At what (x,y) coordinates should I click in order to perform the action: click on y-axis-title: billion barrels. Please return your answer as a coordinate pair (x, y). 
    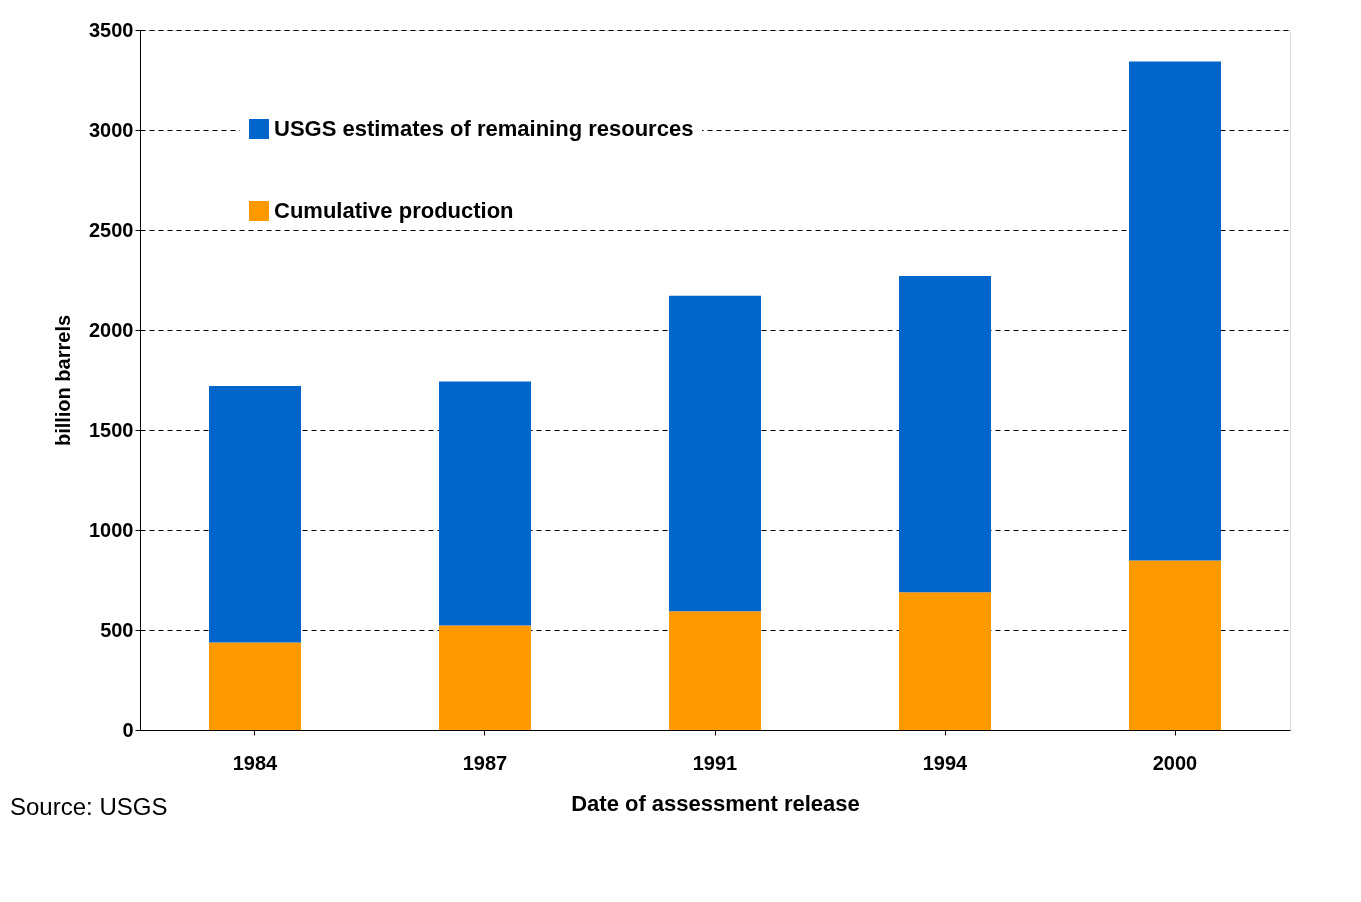
    Looking at the image, I should click on (63, 380).